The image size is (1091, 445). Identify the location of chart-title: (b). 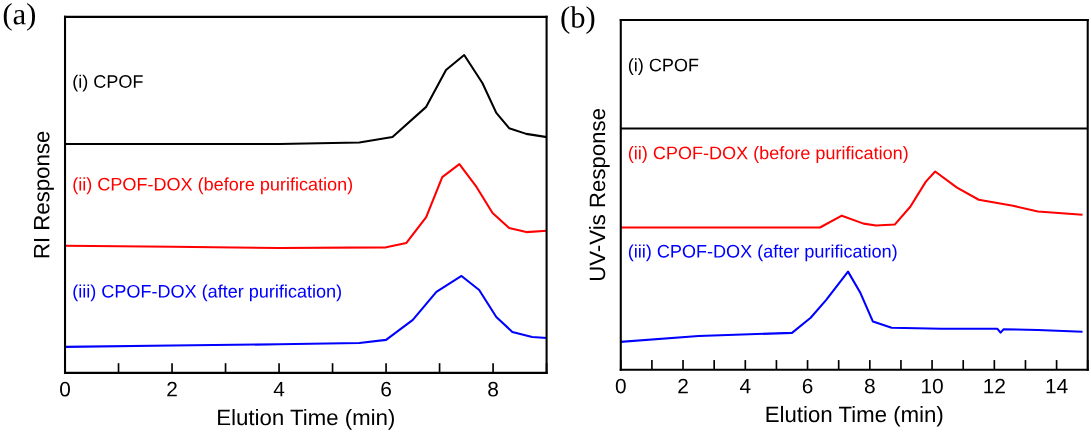
(578, 20).